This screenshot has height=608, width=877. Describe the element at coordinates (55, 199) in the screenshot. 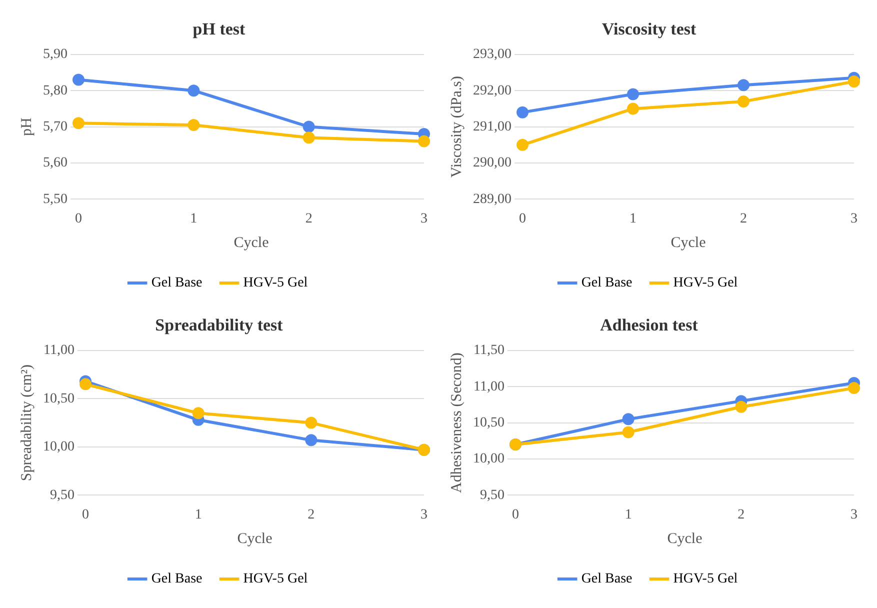

I see `y-tick-label: 5,50` at that location.